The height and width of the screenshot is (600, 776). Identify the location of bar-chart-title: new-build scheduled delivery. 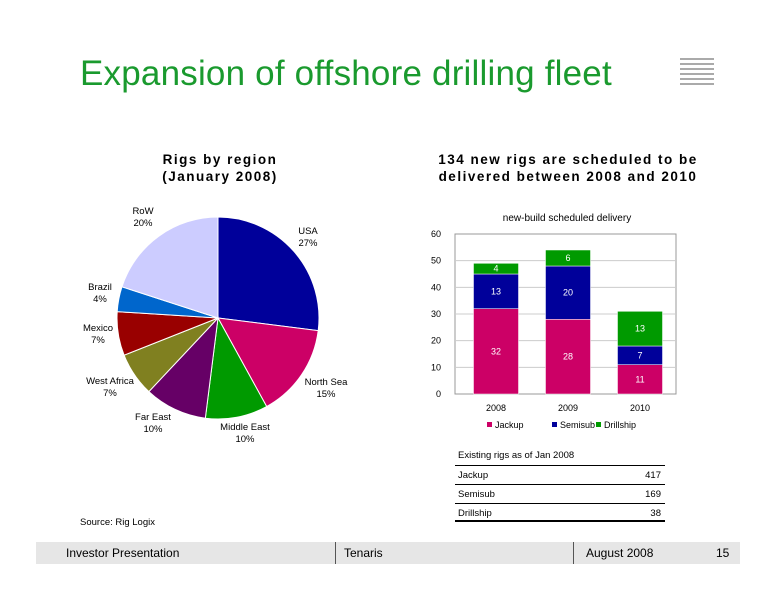
(567, 218).